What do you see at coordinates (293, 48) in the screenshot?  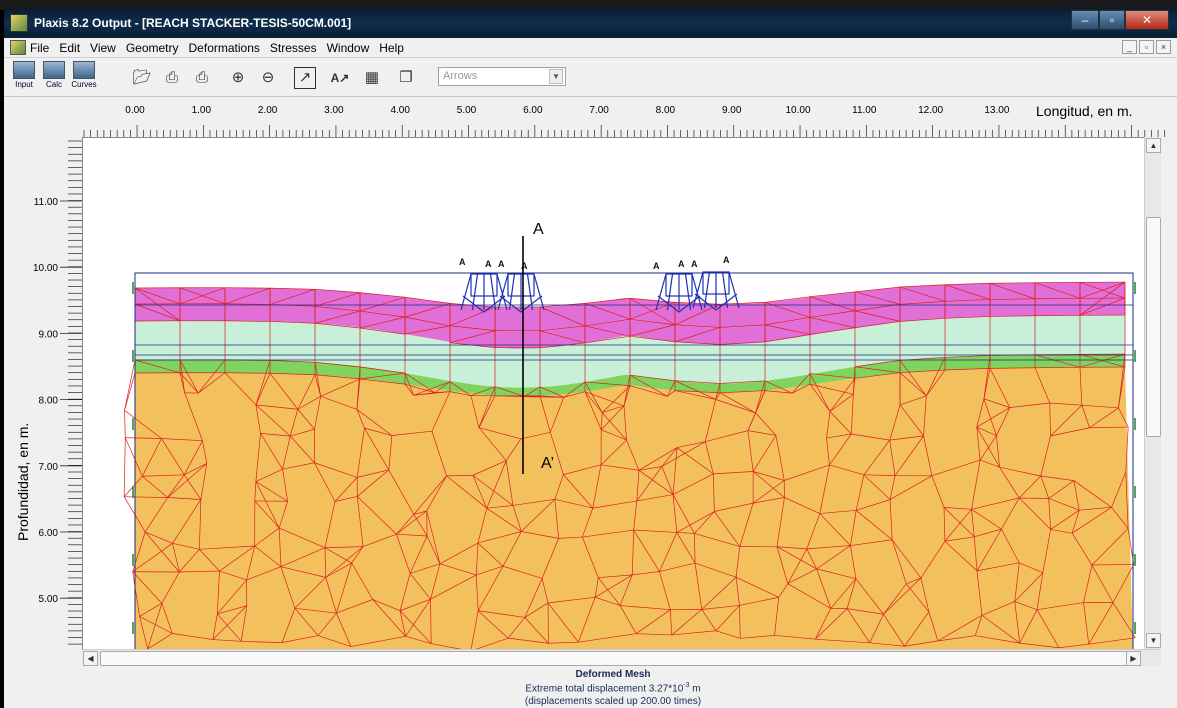 I see `menu-stresses: Stresses` at bounding box center [293, 48].